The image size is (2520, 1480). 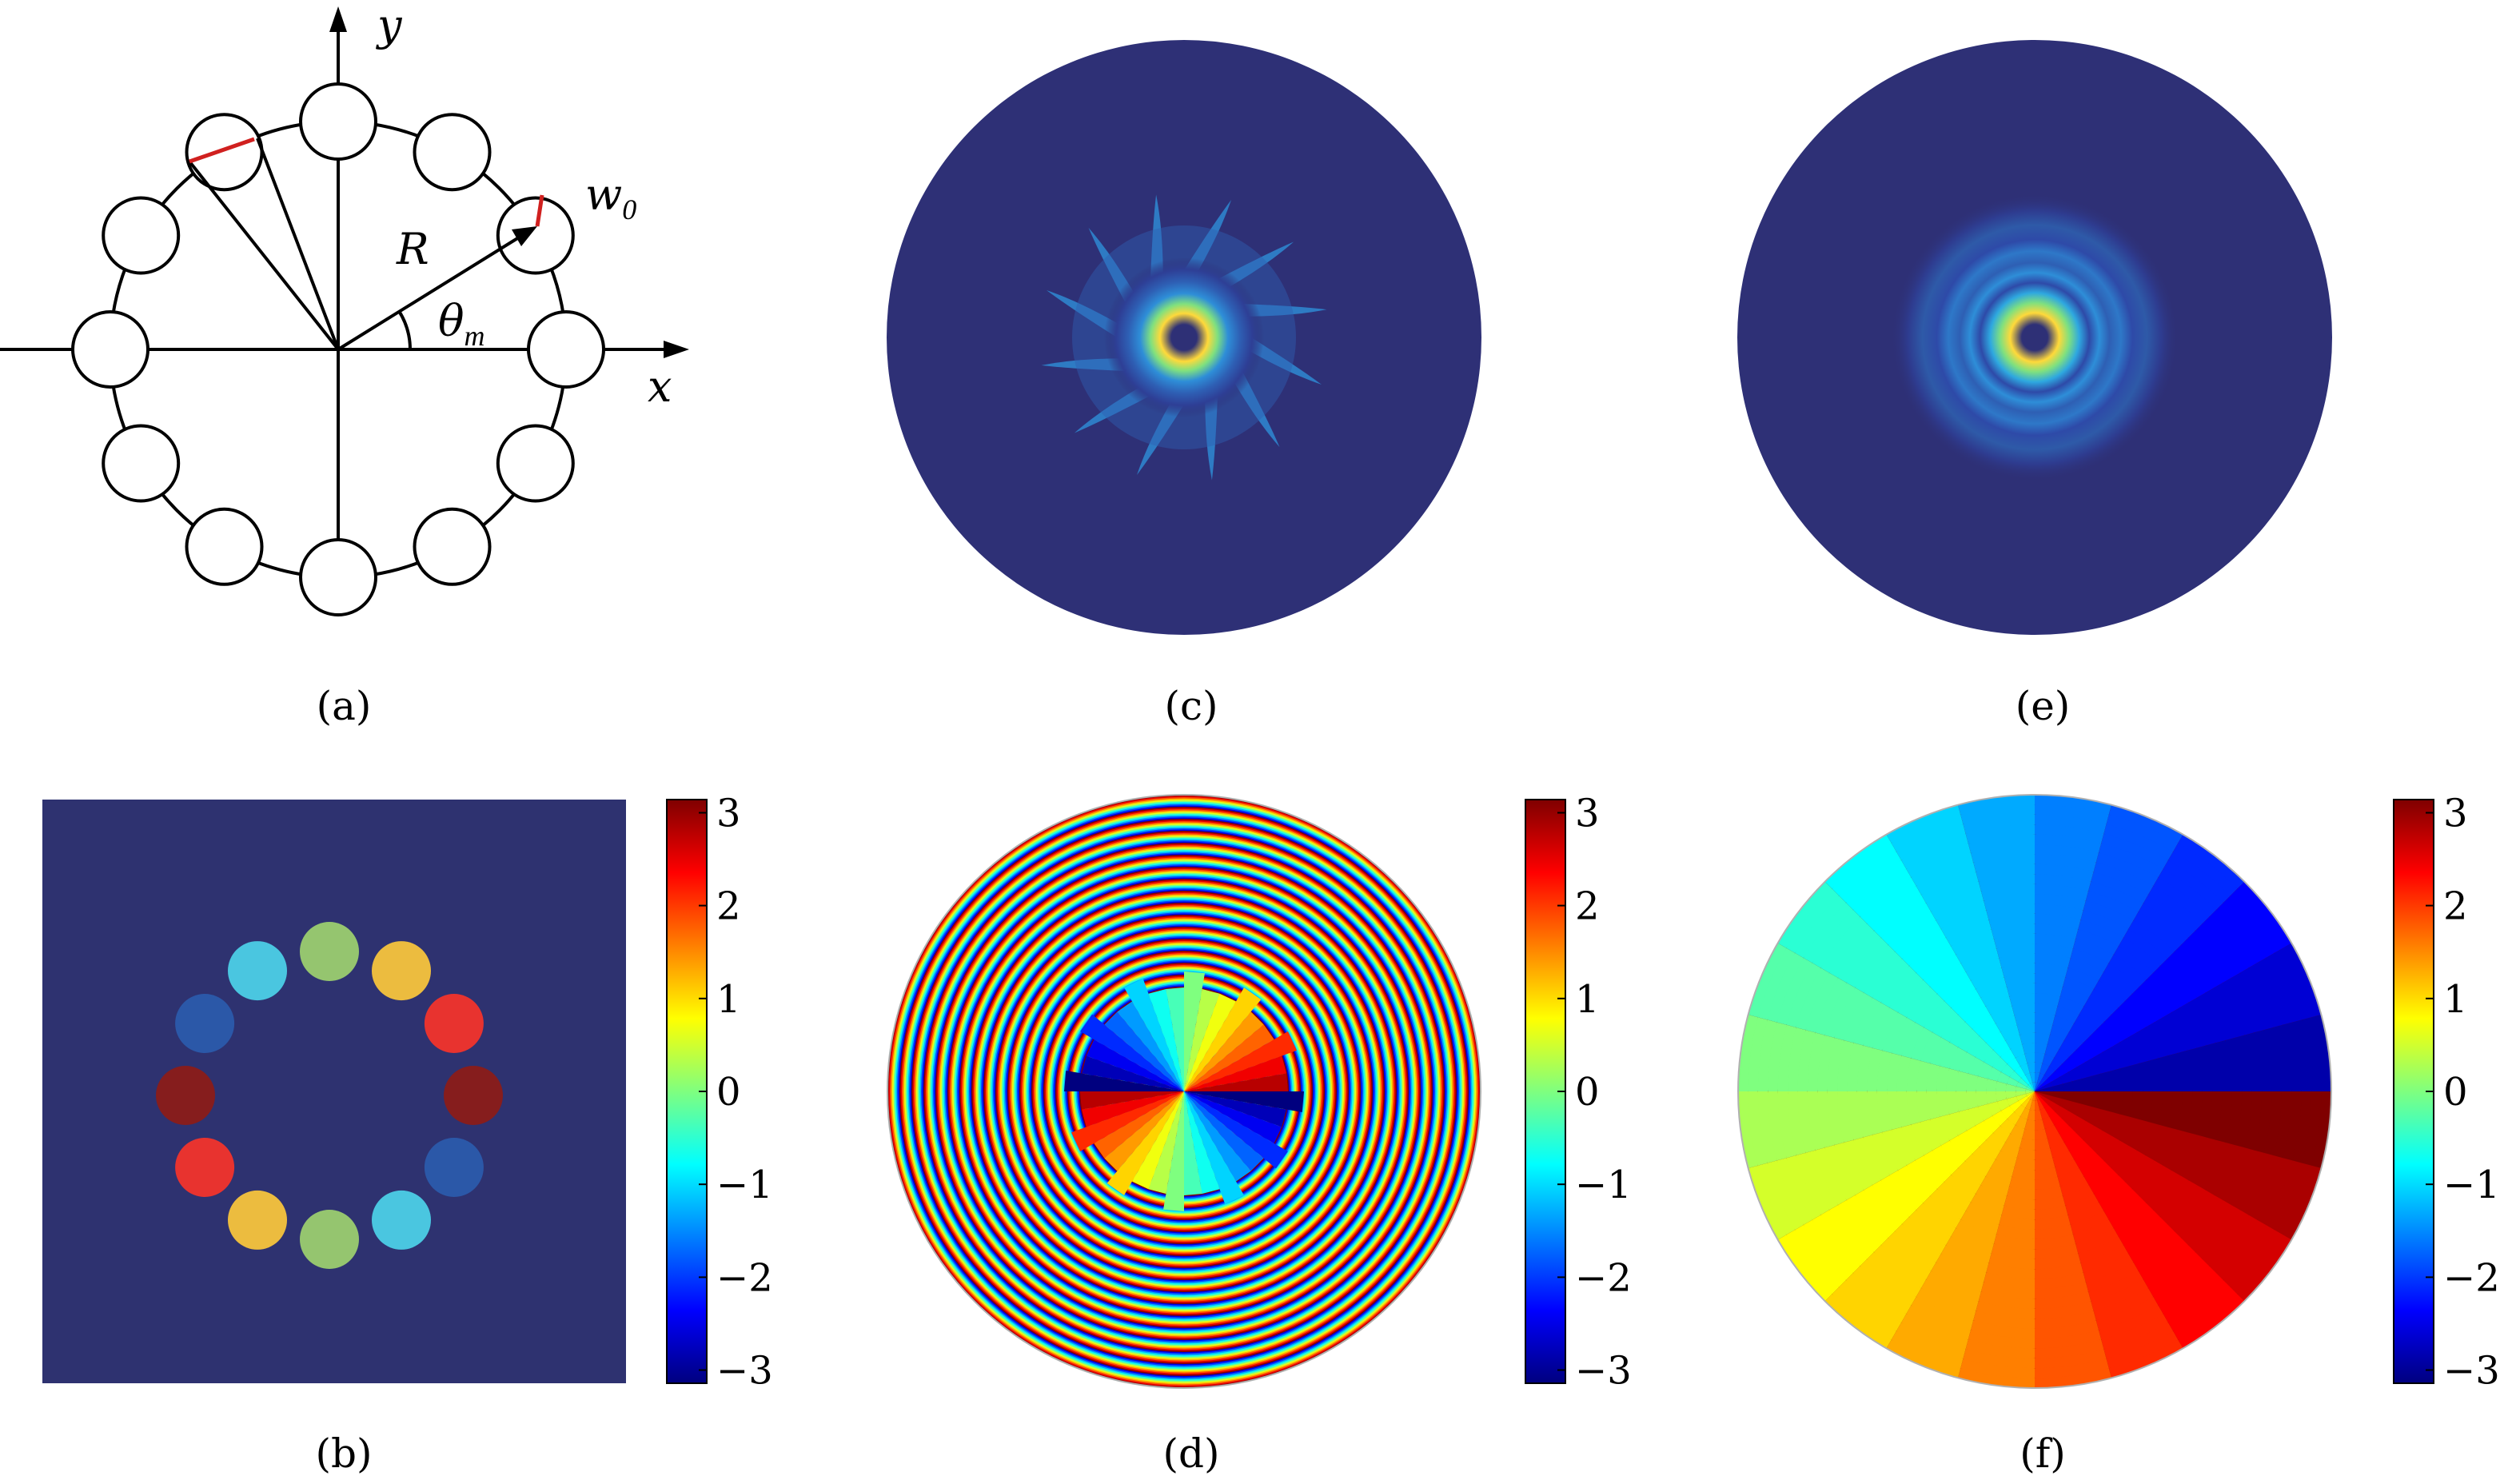 I want to click on y-axis-label: y, so click(x=389, y=25).